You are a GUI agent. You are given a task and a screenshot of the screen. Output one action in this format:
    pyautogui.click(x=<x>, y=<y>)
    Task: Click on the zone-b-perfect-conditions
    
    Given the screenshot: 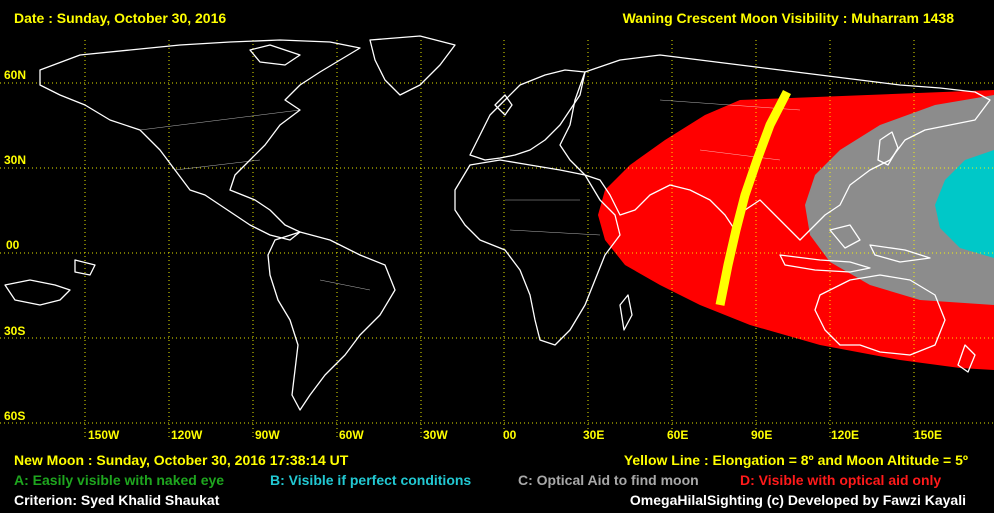 What is the action you would take?
    pyautogui.click(x=964, y=204)
    